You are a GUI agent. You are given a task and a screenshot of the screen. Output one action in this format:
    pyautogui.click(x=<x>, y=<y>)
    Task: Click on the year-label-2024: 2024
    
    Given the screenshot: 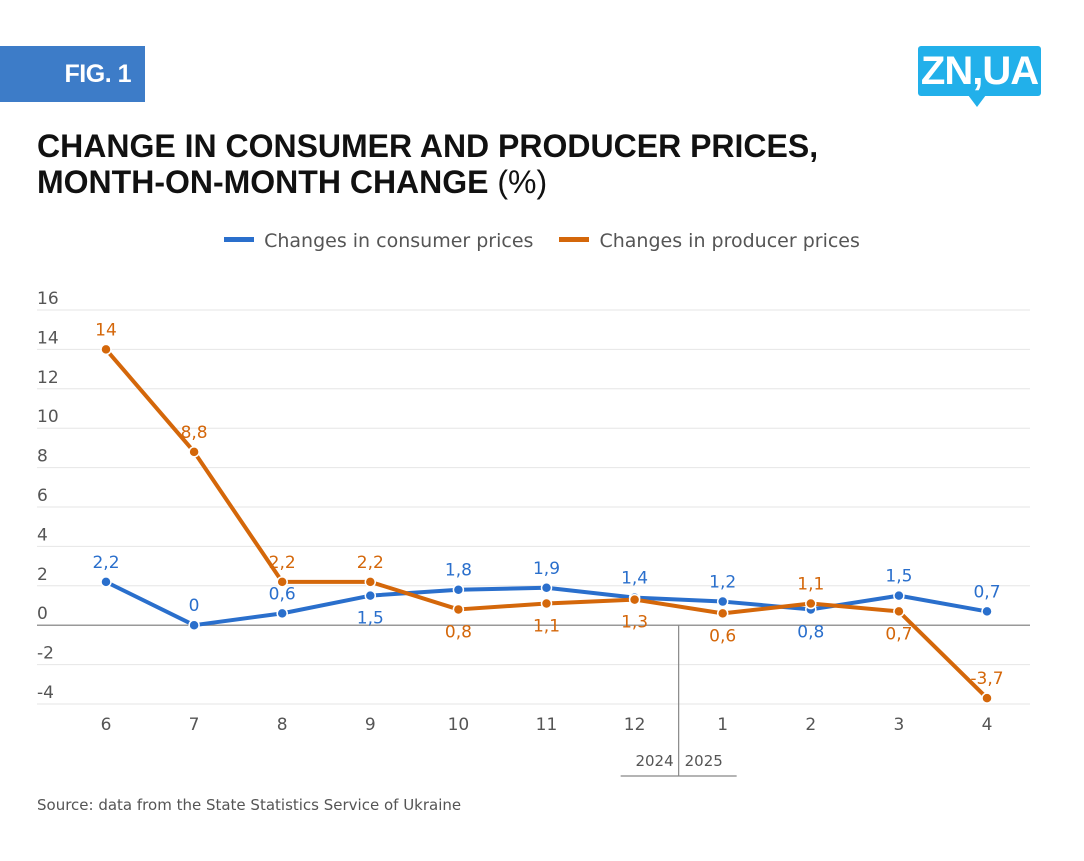 What is the action you would take?
    pyautogui.click(x=654, y=761)
    